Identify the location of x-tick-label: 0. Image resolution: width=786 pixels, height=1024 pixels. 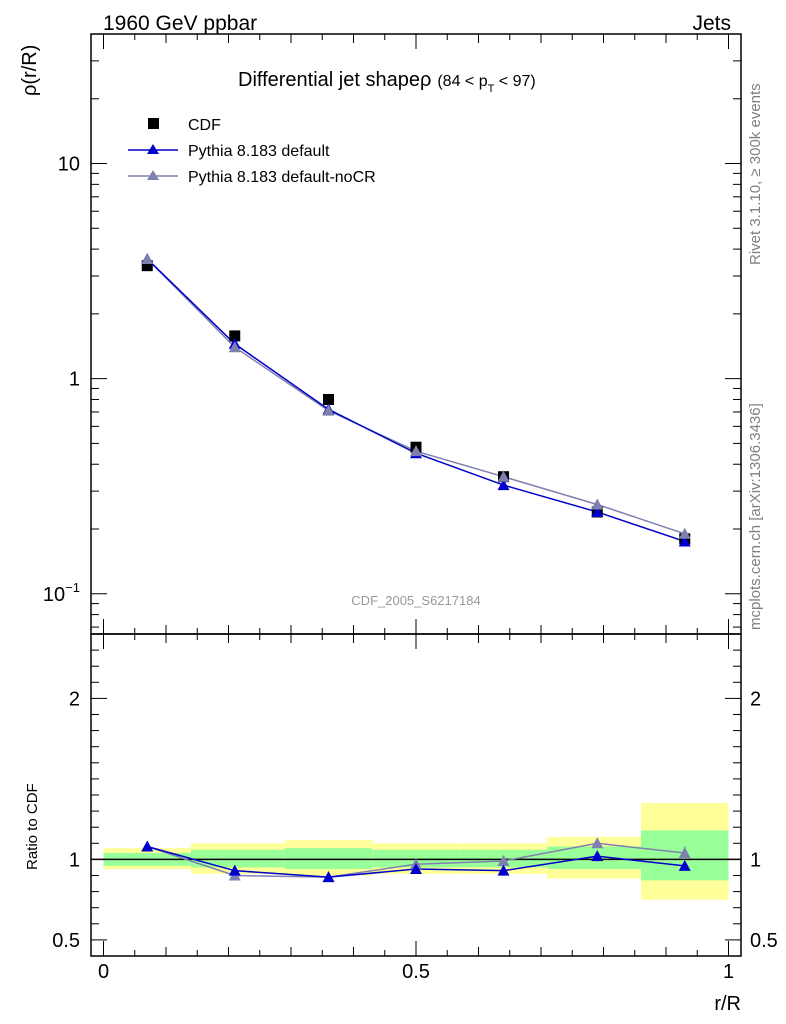
(103, 972).